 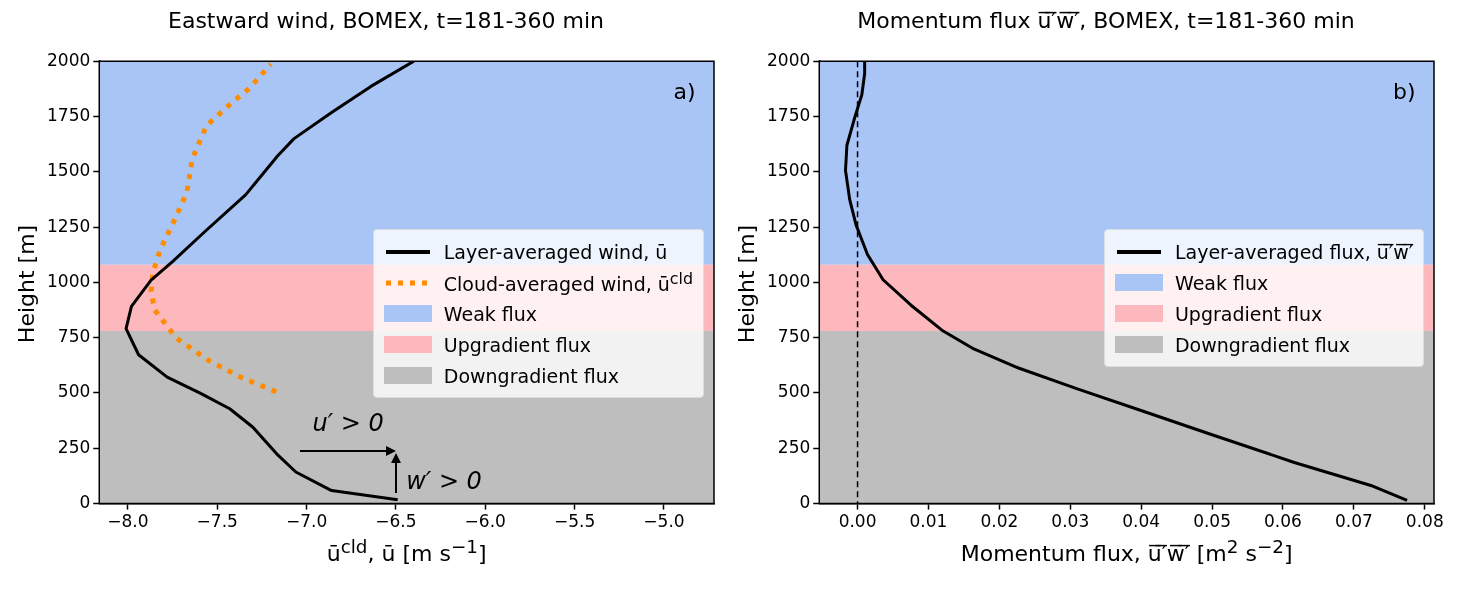 I want to click on x-tick-label: −6.0, so click(x=485, y=521).